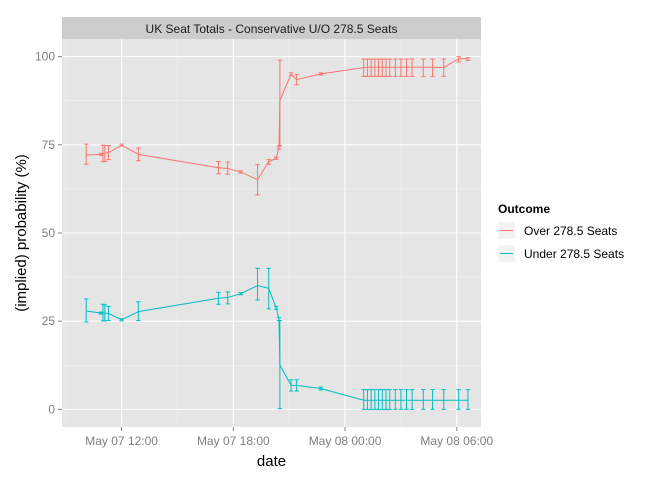 The image size is (672, 480). I want to click on x-tick-label: May 07 18:00, so click(233, 441).